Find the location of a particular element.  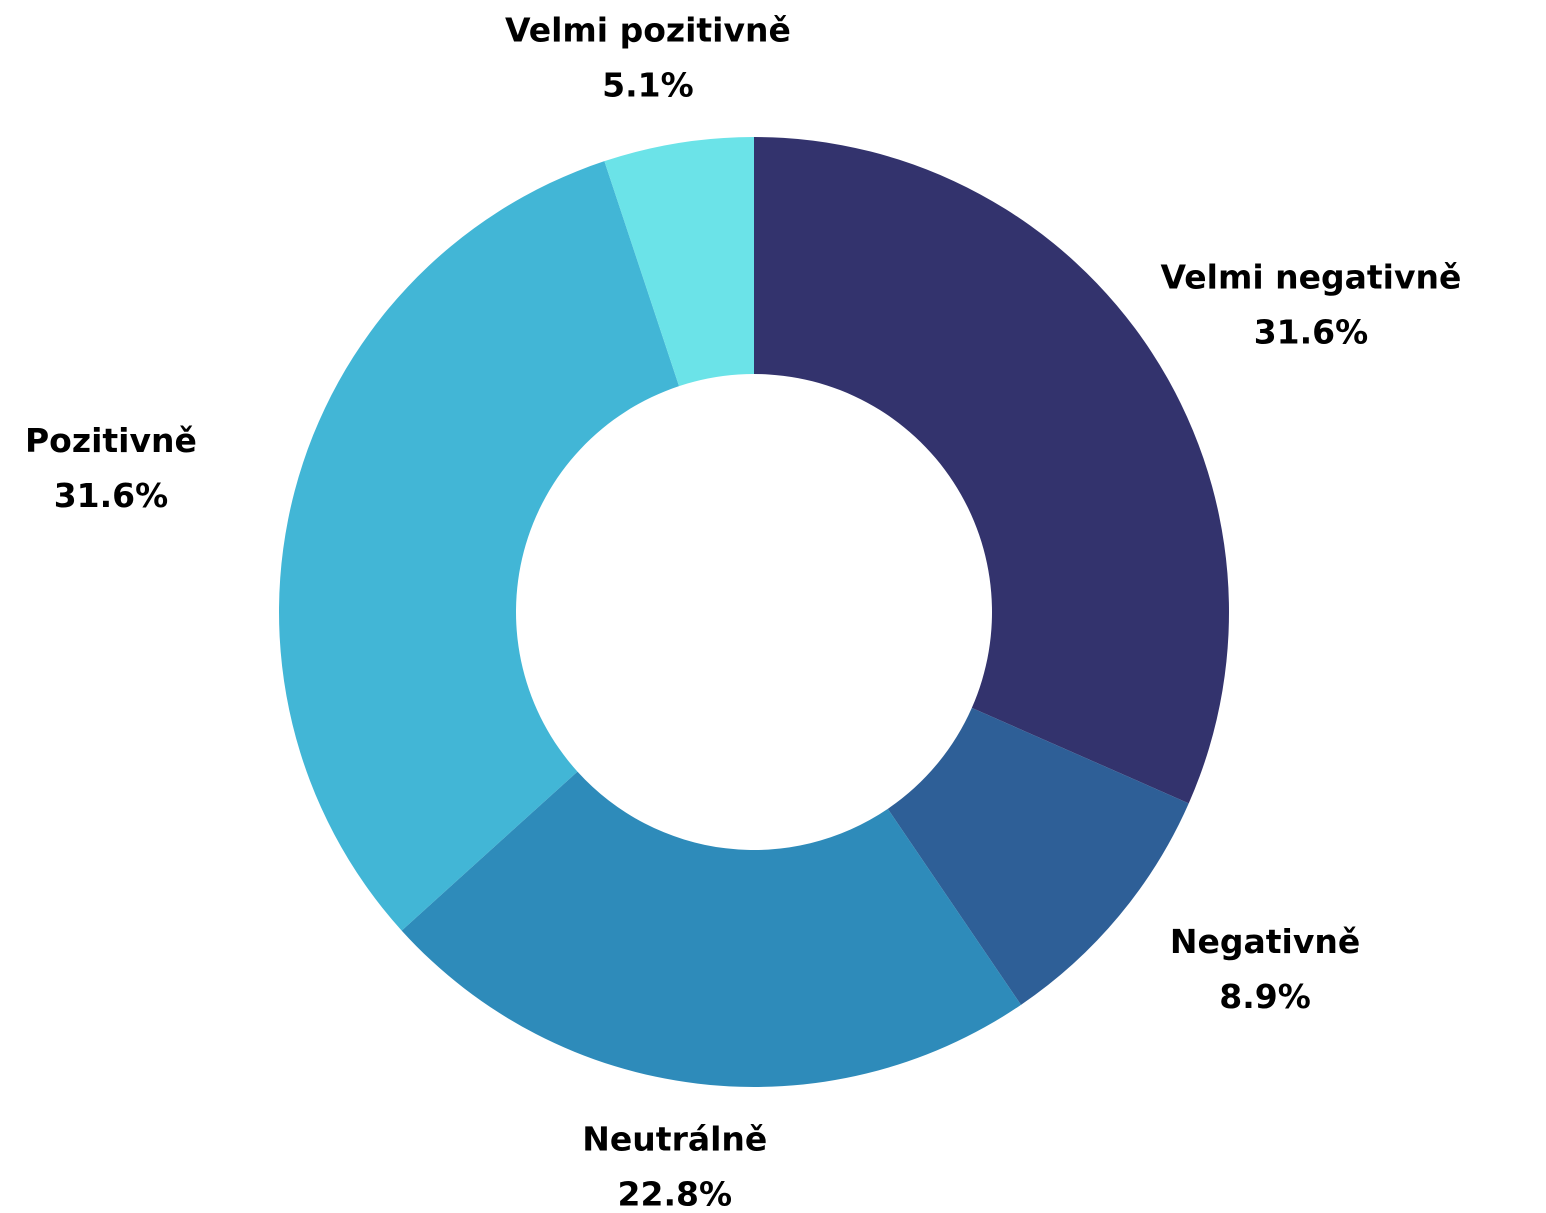

slice-label: Pozitivně is located at coordinates (111, 440).